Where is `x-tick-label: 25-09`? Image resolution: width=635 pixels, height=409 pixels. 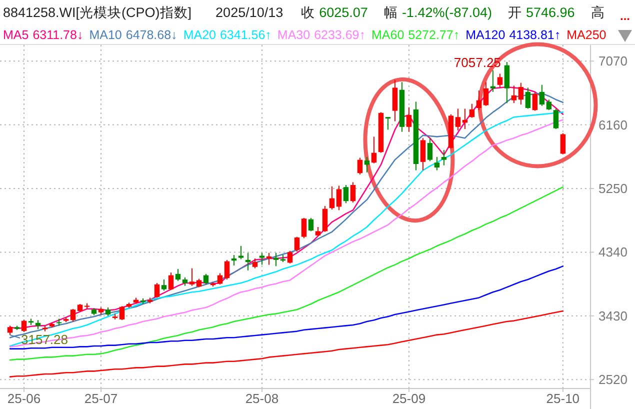
x-tick-label: 25-09 is located at coordinates (409, 398).